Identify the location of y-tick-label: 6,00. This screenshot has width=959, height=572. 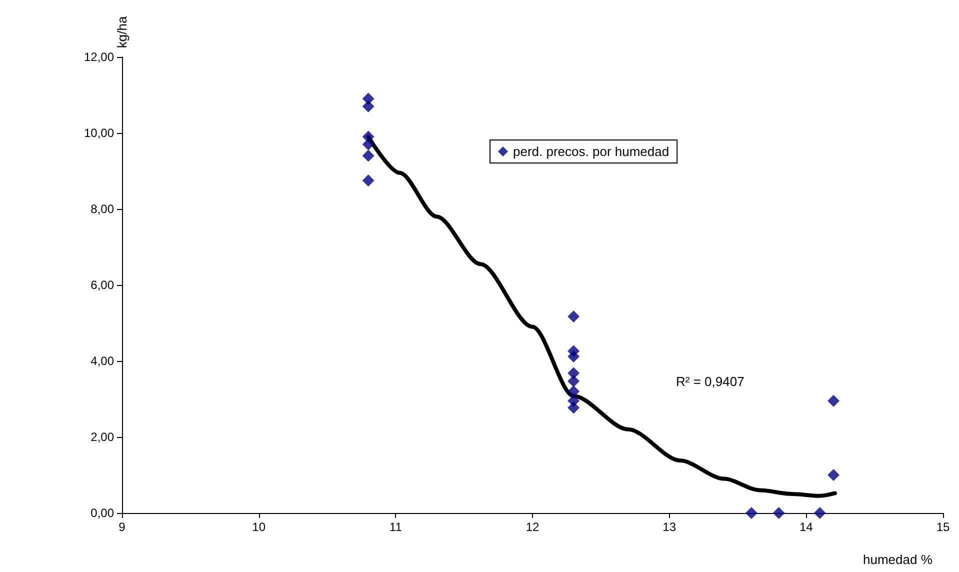
(102, 285).